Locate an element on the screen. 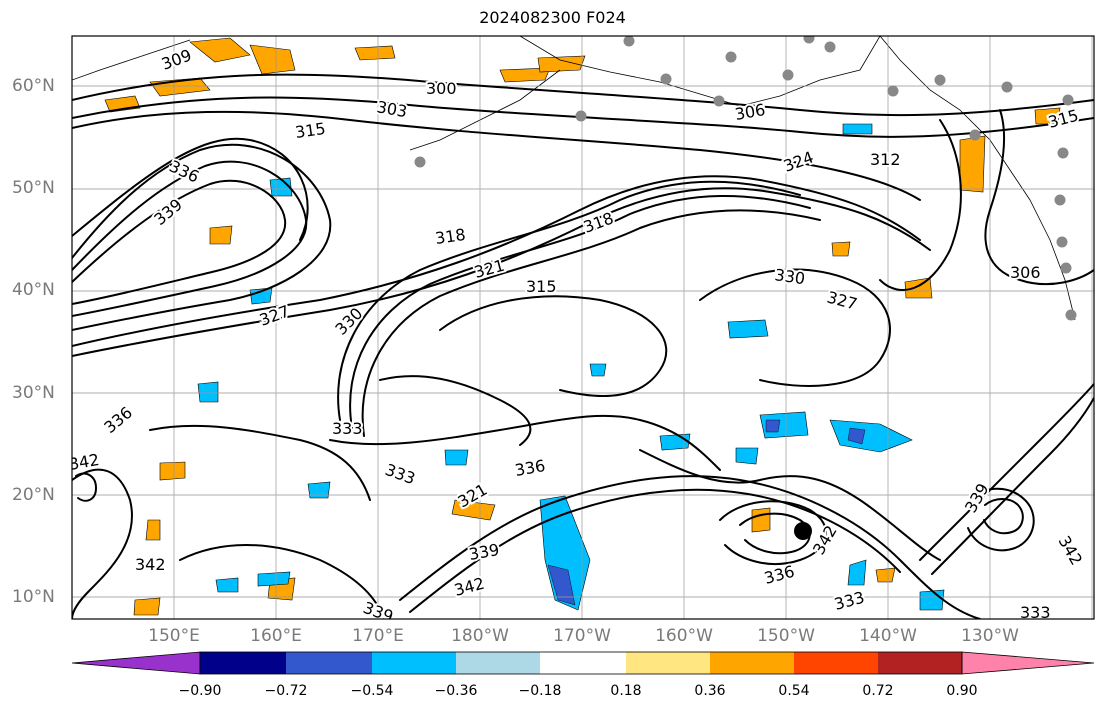 The width and height of the screenshot is (1105, 712). lat-label: 50°N is located at coordinates (33, 188).